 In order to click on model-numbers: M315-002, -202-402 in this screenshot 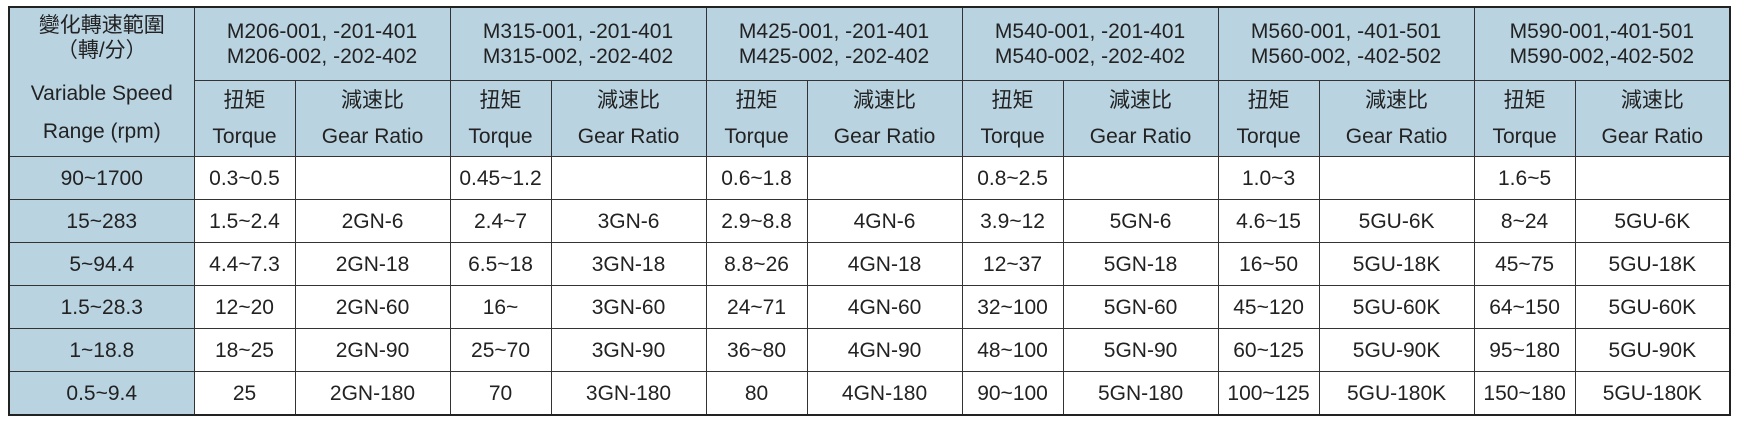, I will do `click(578, 56)`.